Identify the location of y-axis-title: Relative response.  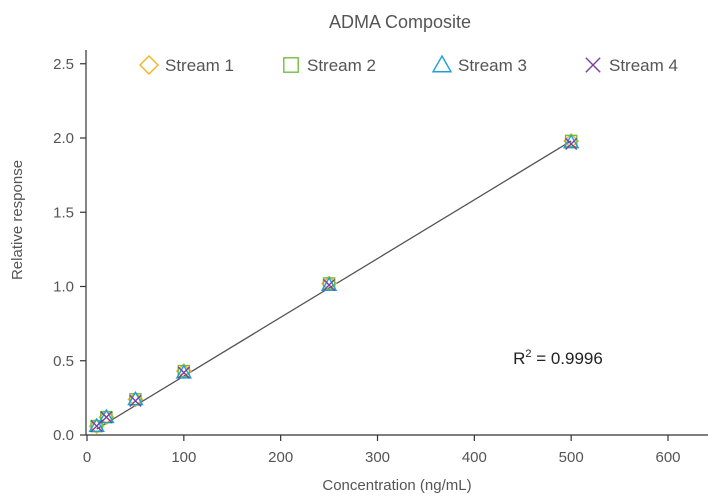
(17, 220).